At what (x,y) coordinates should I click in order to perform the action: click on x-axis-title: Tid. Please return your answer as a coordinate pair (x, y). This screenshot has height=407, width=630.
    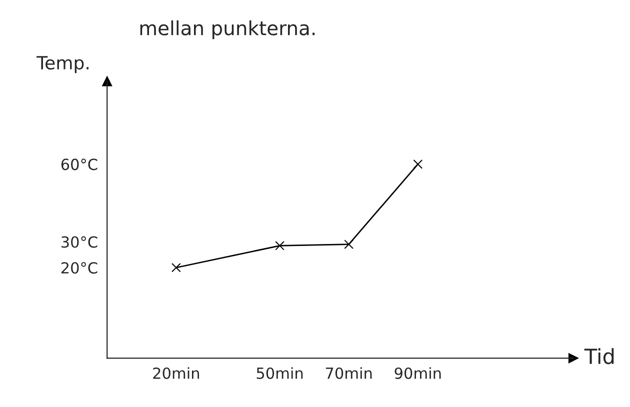
    Looking at the image, I should click on (599, 356).